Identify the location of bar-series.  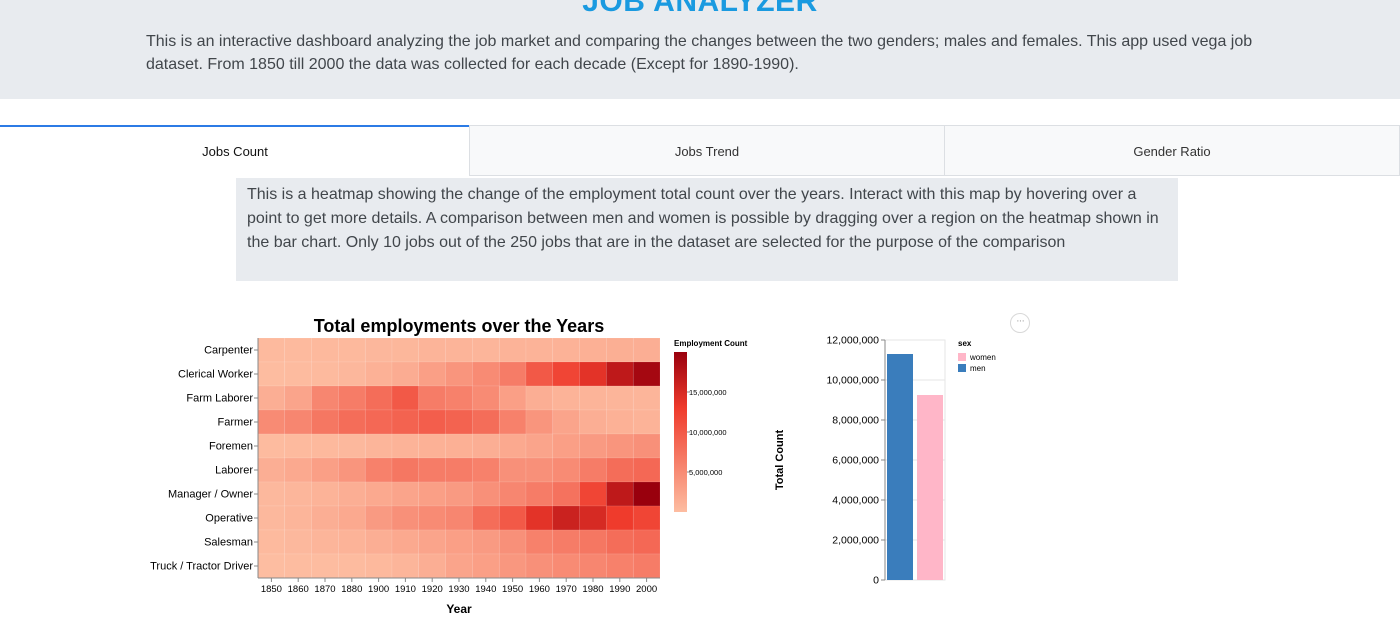
(915, 467).